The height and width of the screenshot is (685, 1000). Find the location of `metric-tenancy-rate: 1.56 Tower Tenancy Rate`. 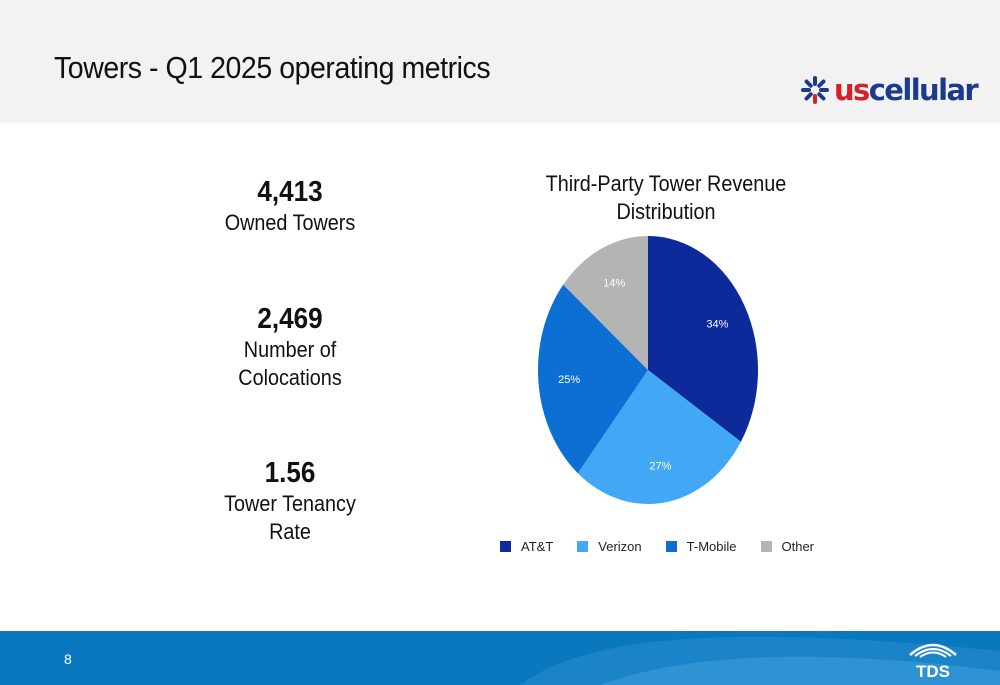

metric-tenancy-rate: 1.56 Tower Tenancy Rate is located at coordinates (290, 501).